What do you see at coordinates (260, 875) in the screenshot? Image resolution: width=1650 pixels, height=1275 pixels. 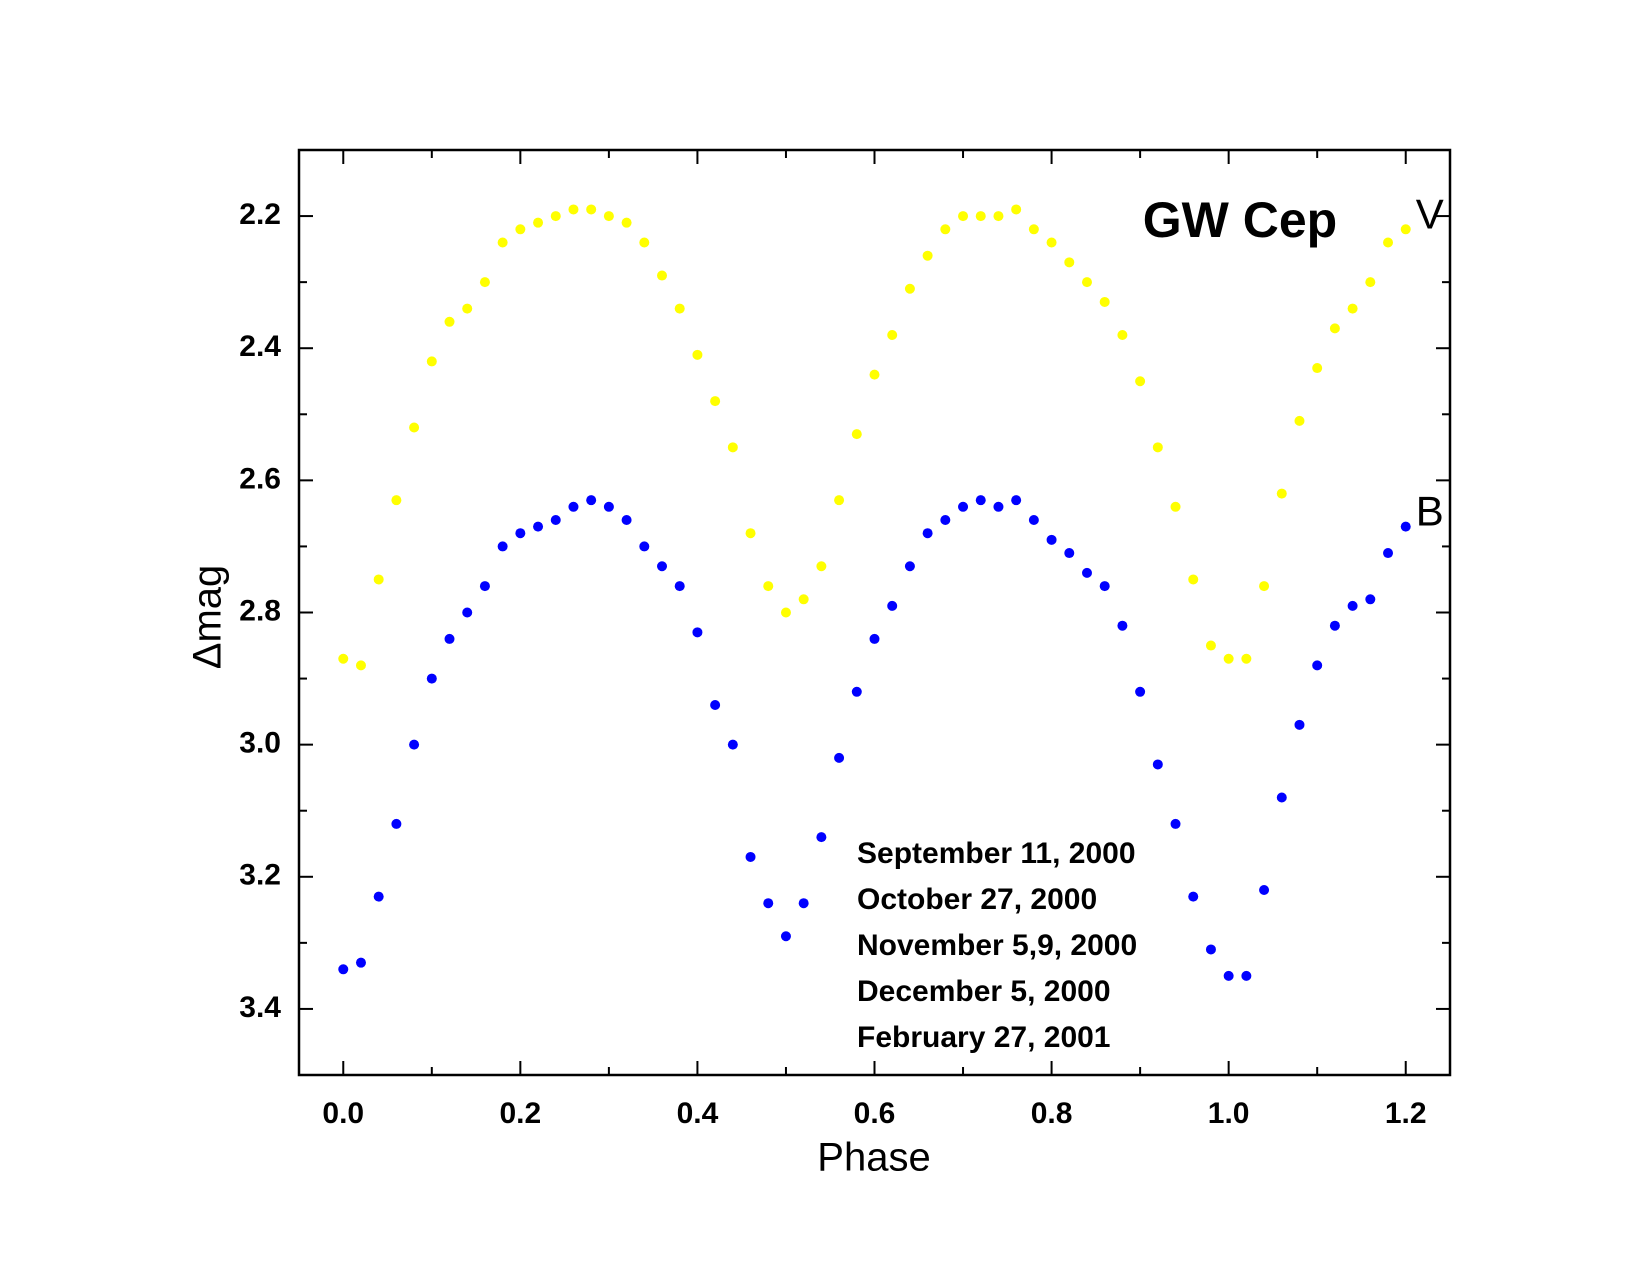 I see `y-tick-label: 3.2` at bounding box center [260, 875].